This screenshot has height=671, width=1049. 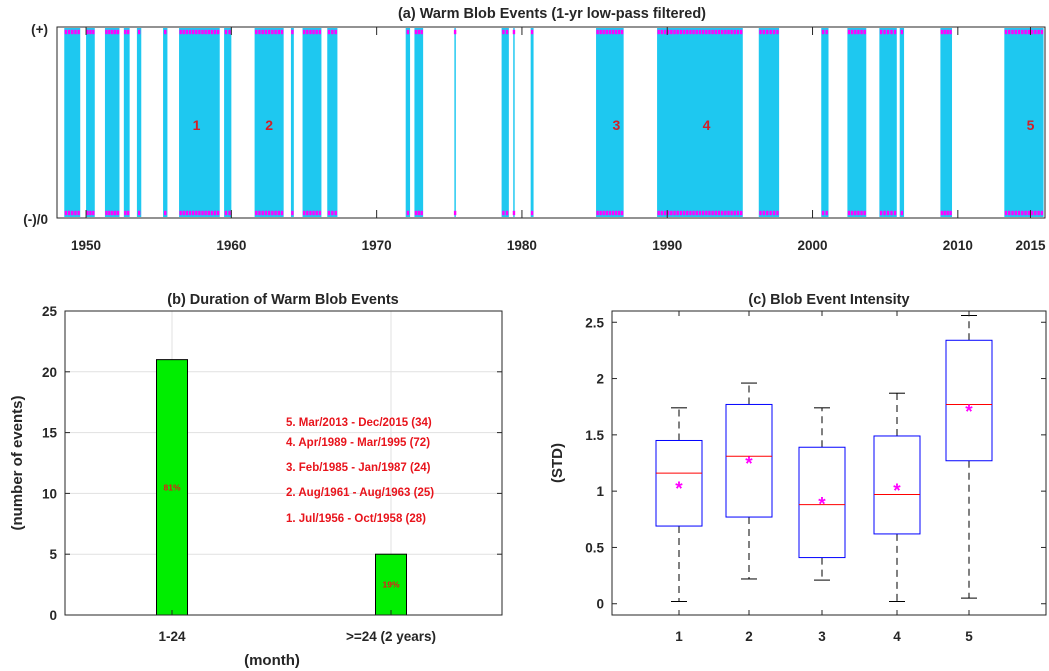 I want to click on event-marker-20-11-bottom, so click(x=690, y=213).